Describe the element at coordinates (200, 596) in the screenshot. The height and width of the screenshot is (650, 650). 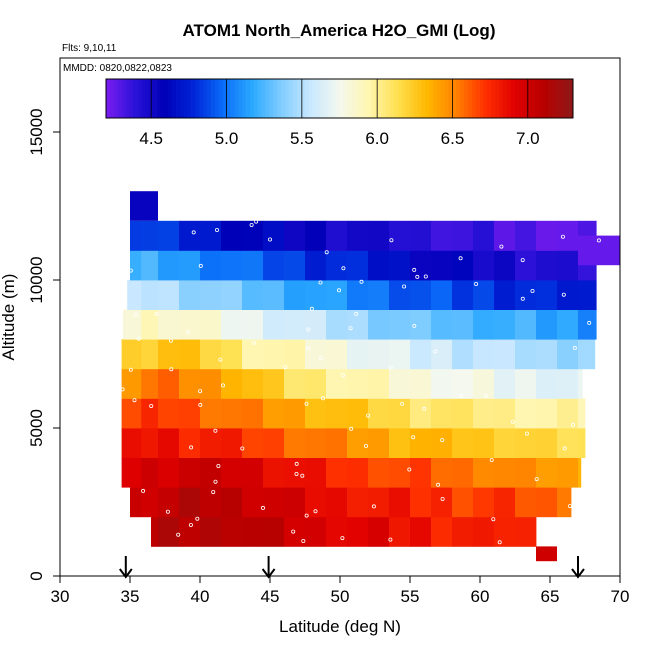
I see `x-tick-label: 40` at that location.